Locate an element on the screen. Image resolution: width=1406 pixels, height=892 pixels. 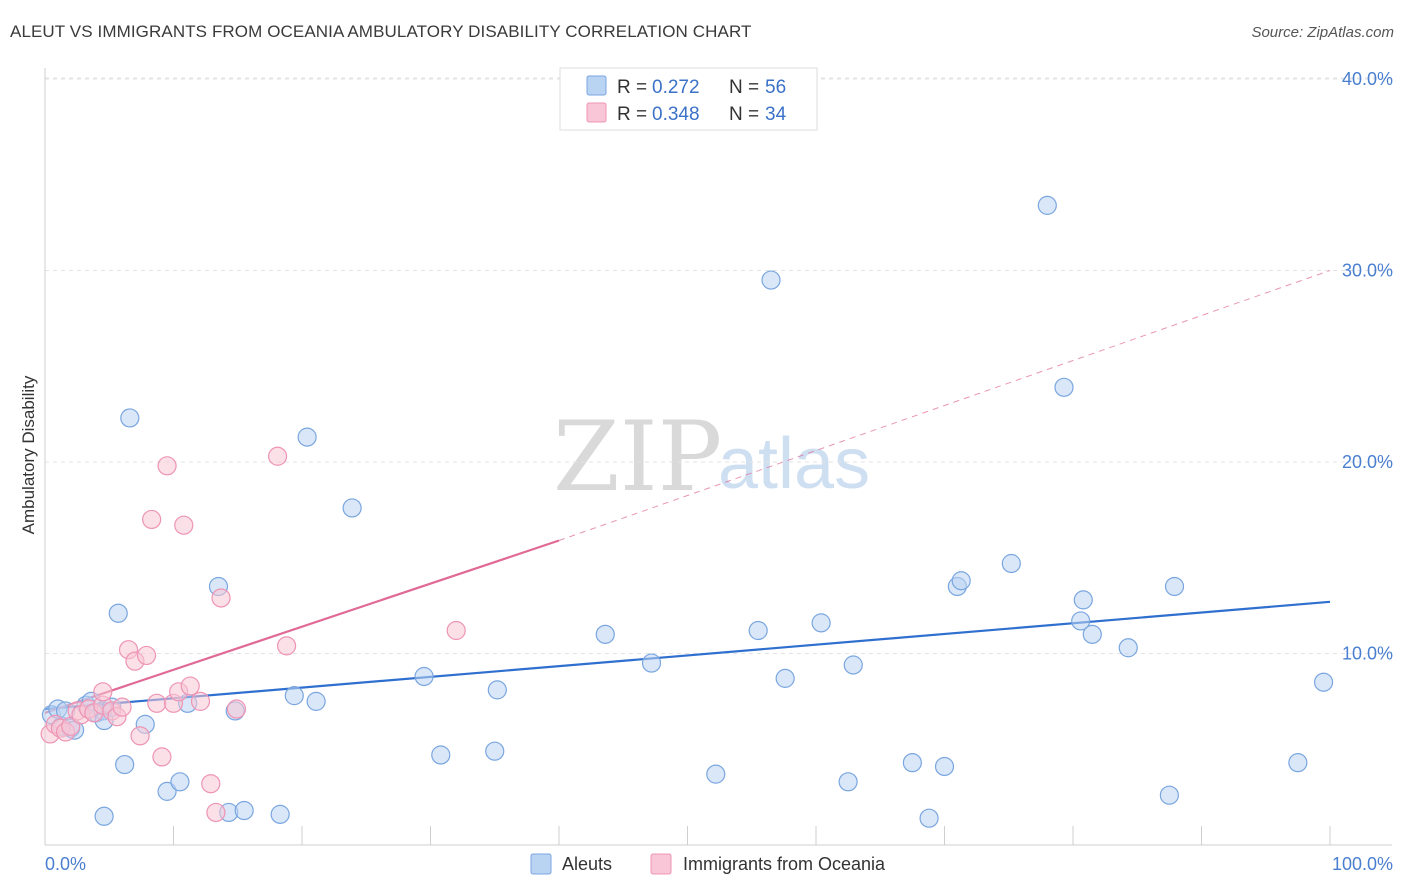
y-tick-label: 30.0% is located at coordinates (1367, 271).